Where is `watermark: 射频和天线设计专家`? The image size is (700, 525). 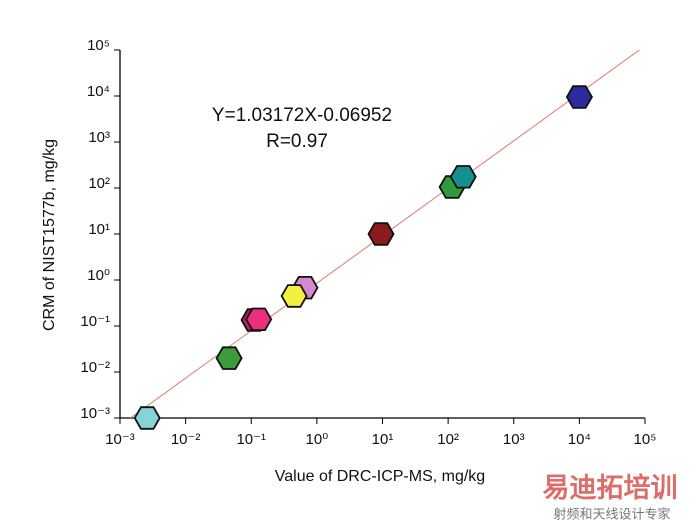 watermark: 射频和天线设计专家 is located at coordinates (611, 513).